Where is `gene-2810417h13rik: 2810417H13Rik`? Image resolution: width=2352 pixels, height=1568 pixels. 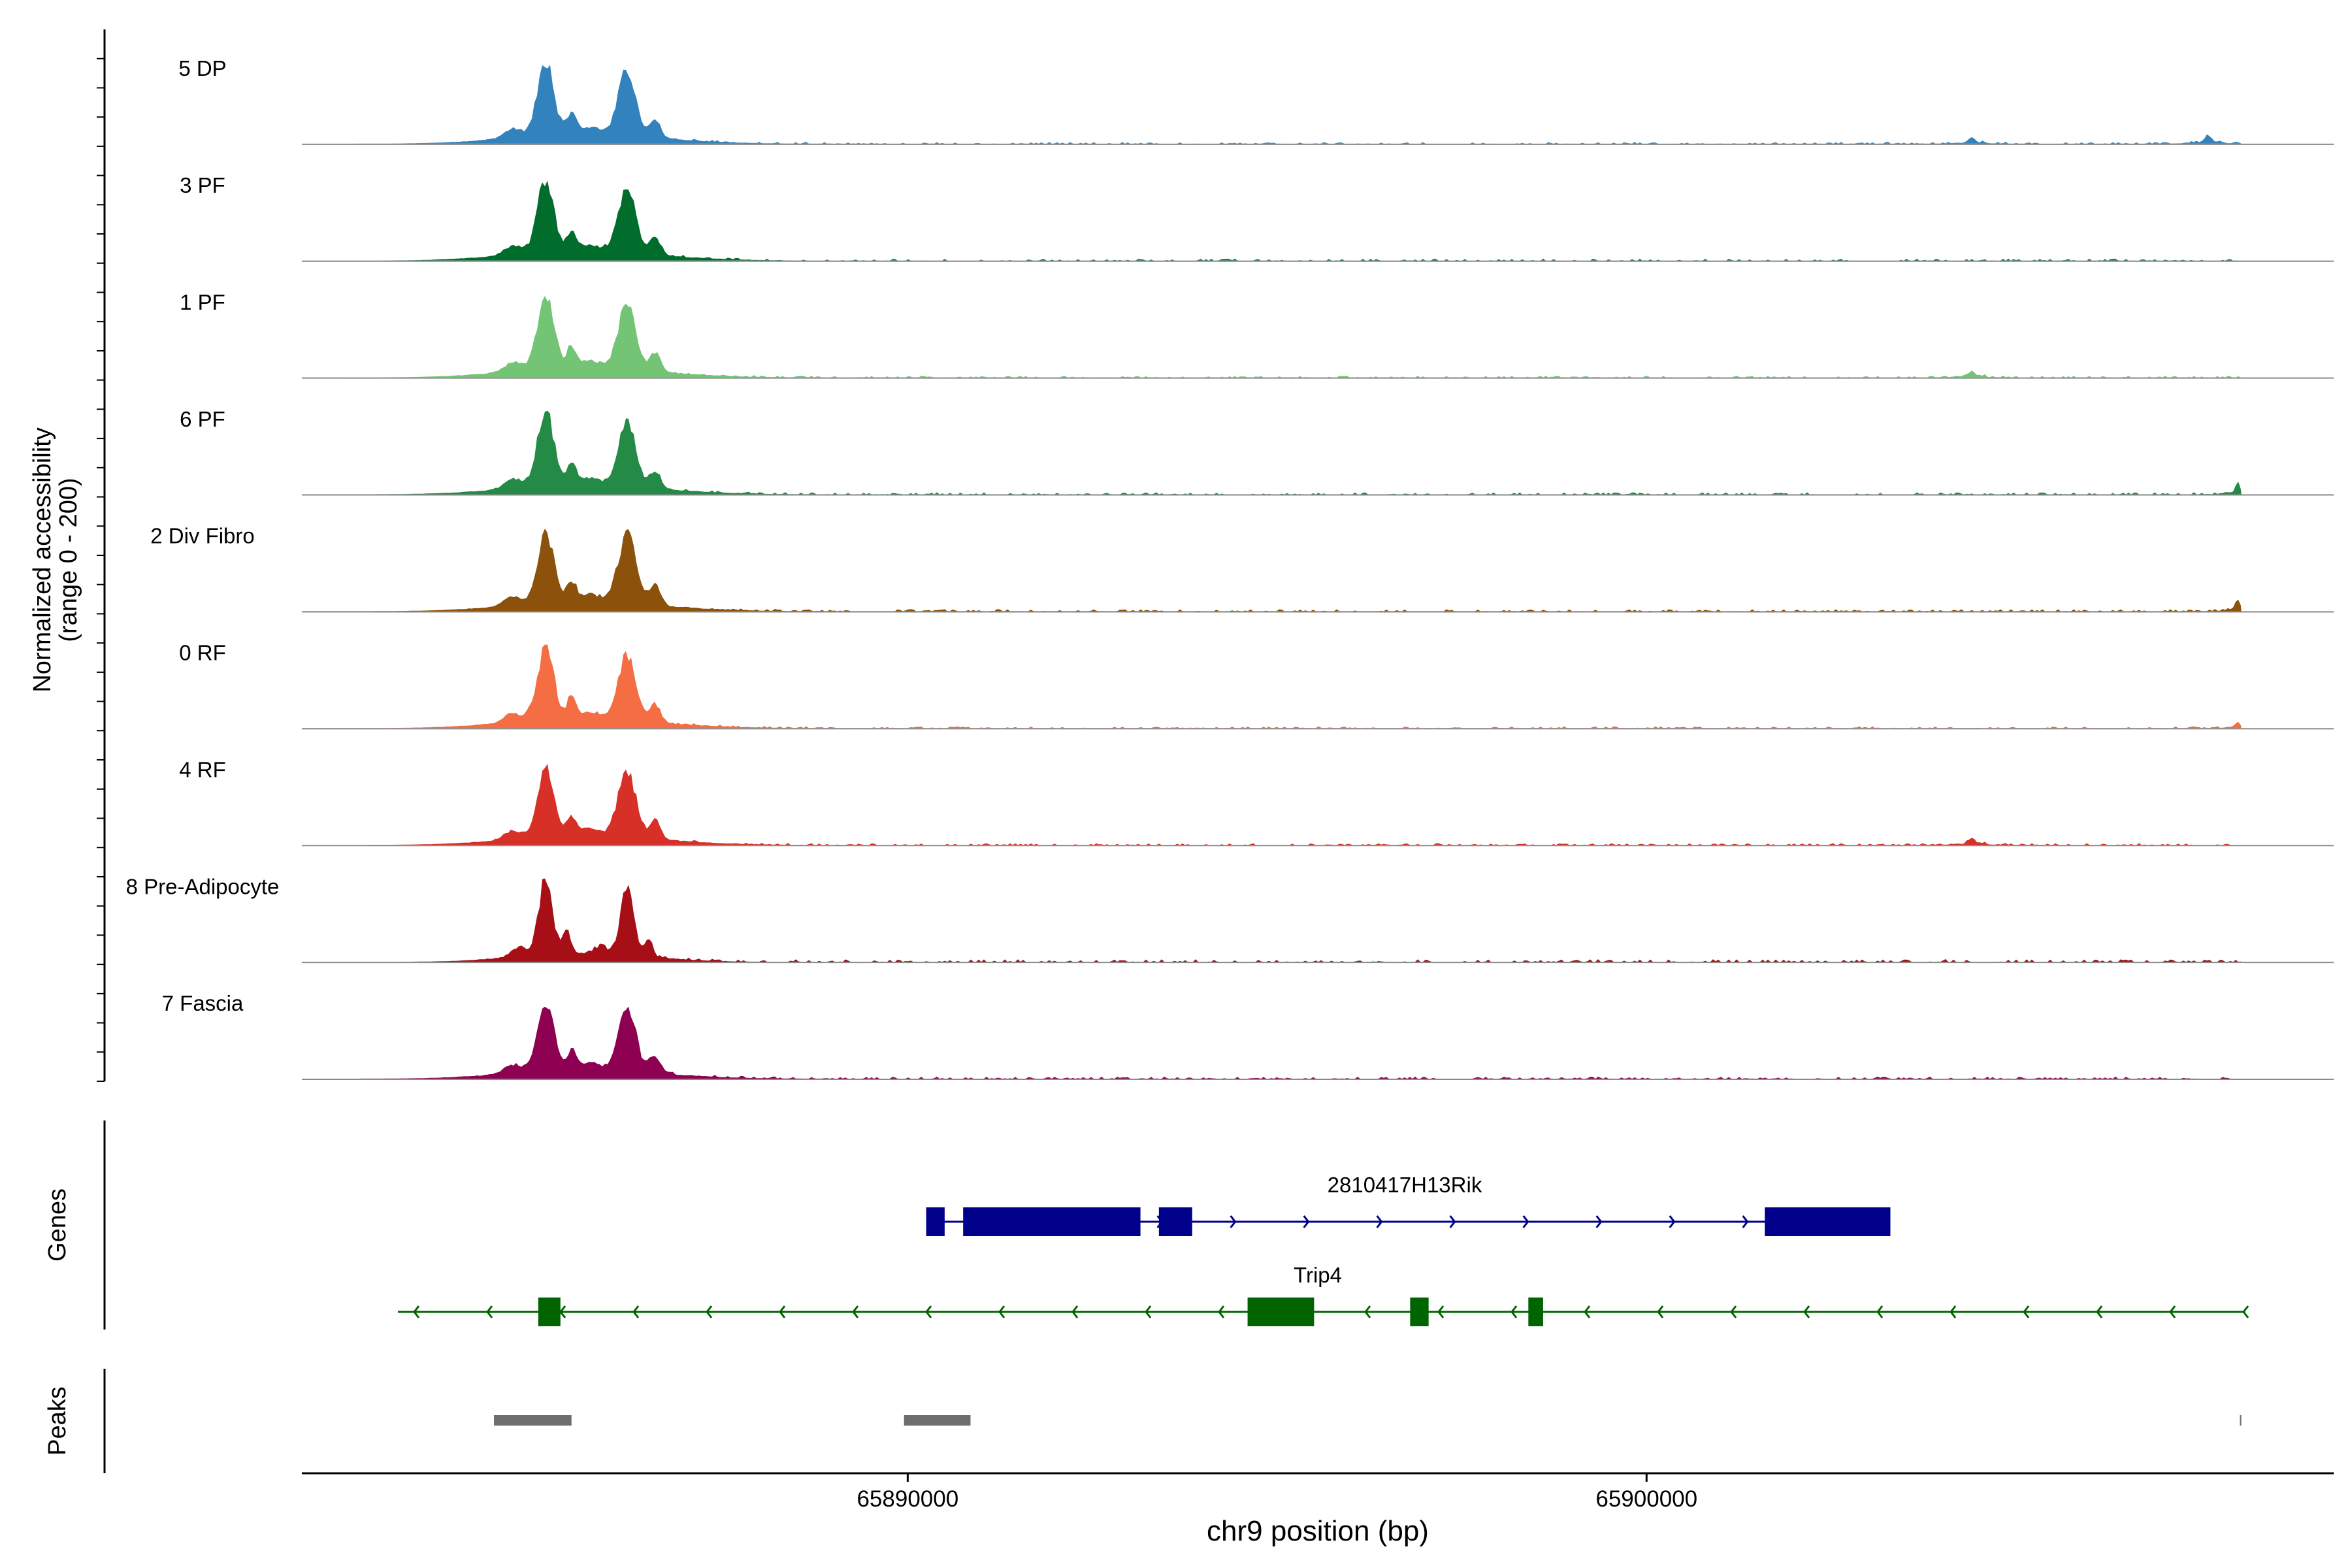 gene-2810417h13rik: 2810417H13Rik is located at coordinates (1408, 1204).